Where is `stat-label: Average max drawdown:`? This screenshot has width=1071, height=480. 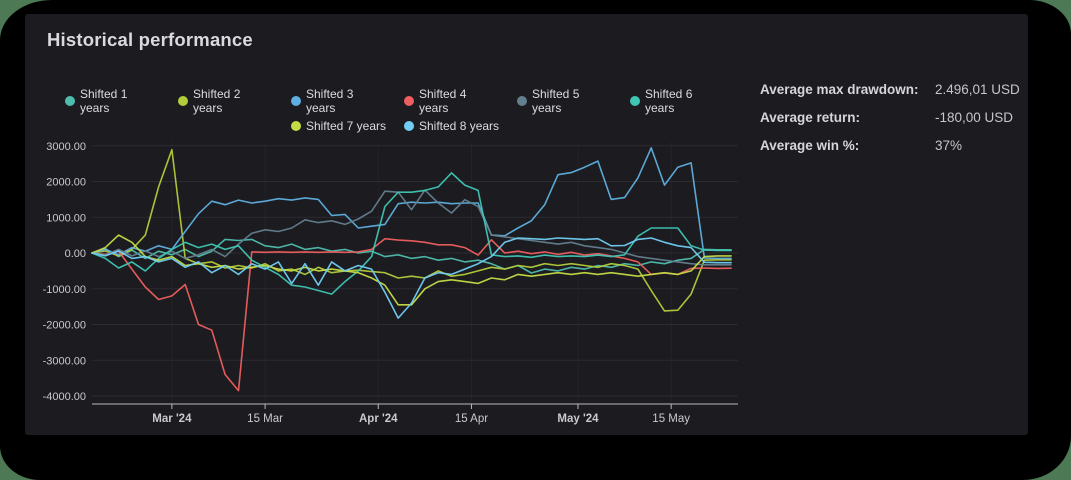
stat-label: Average max drawdown: is located at coordinates (839, 89).